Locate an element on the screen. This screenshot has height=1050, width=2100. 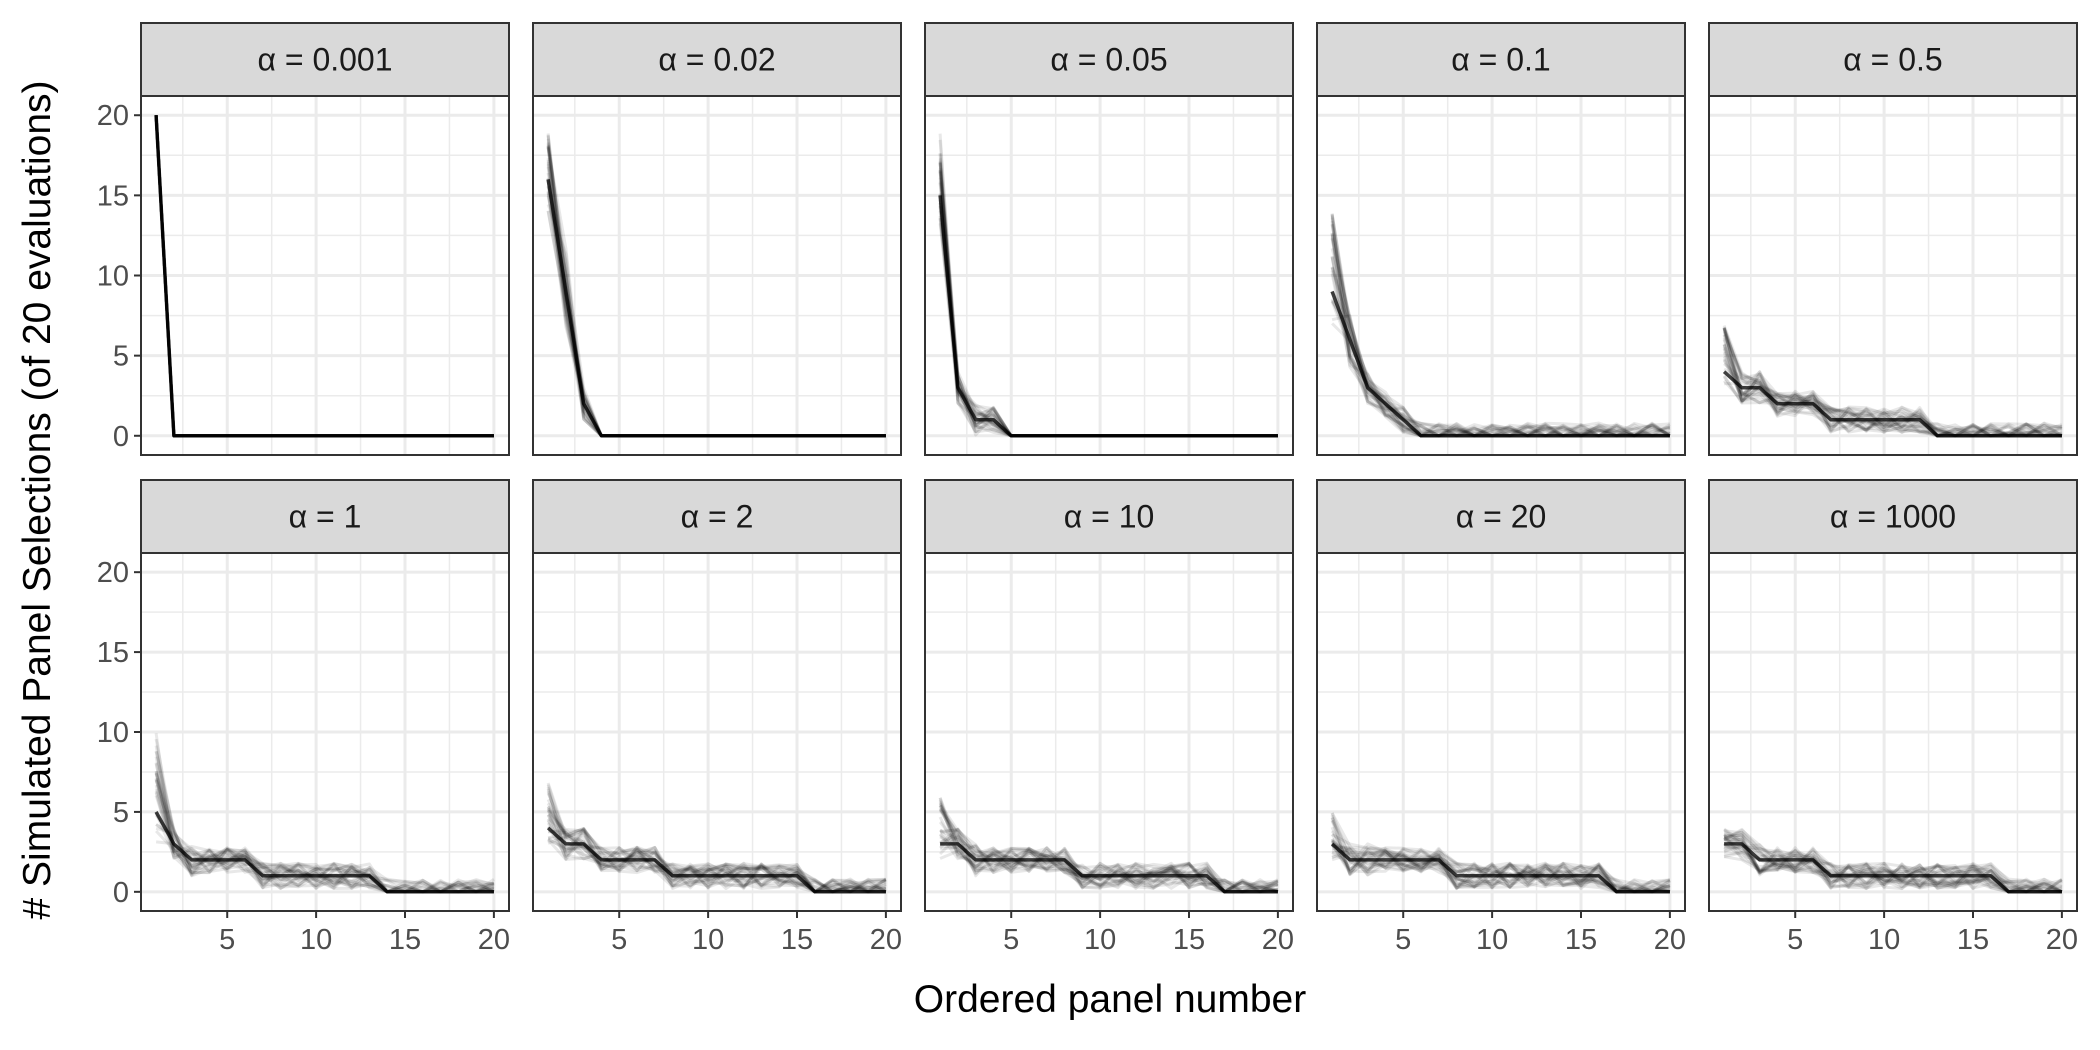
facet-strip-label: α = 2 is located at coordinates (717, 517).